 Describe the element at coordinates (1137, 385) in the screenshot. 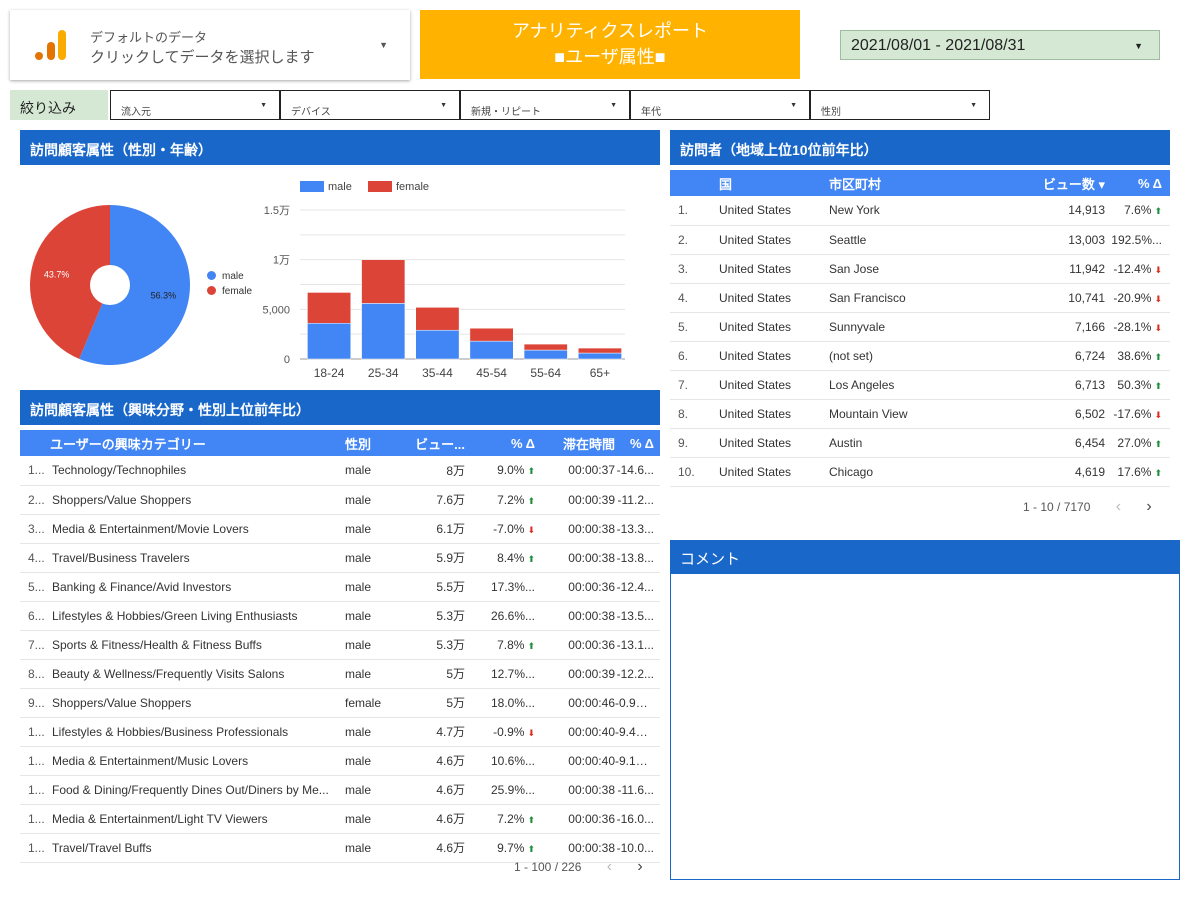

I see `delta-cell: 50.3% ⬆` at that location.